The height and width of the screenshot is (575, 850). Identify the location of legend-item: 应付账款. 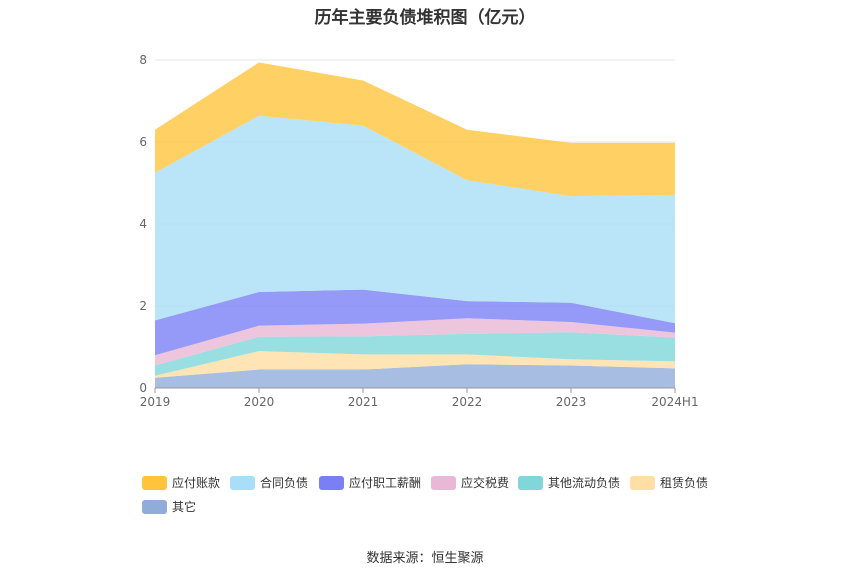
(181, 482).